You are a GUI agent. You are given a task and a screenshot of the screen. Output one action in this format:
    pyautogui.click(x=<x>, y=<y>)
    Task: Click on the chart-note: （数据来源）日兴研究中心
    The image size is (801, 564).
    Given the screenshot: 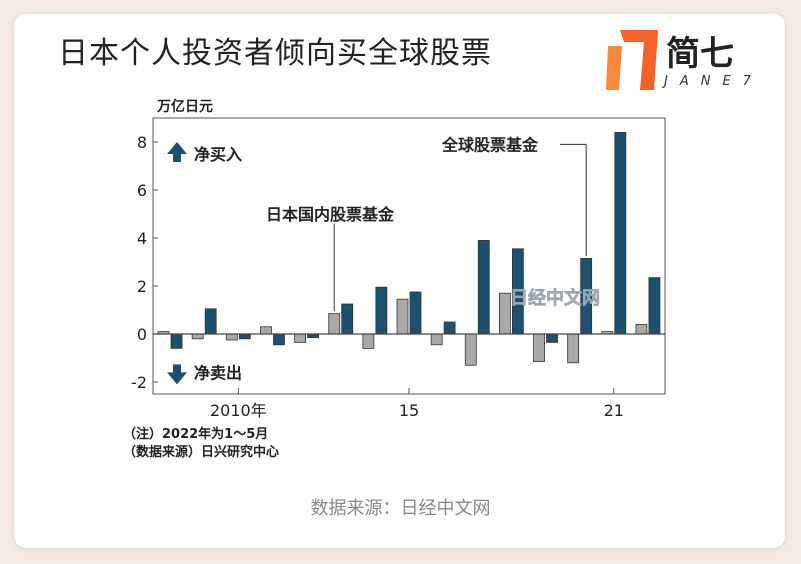 What is the action you would take?
    pyautogui.click(x=201, y=452)
    